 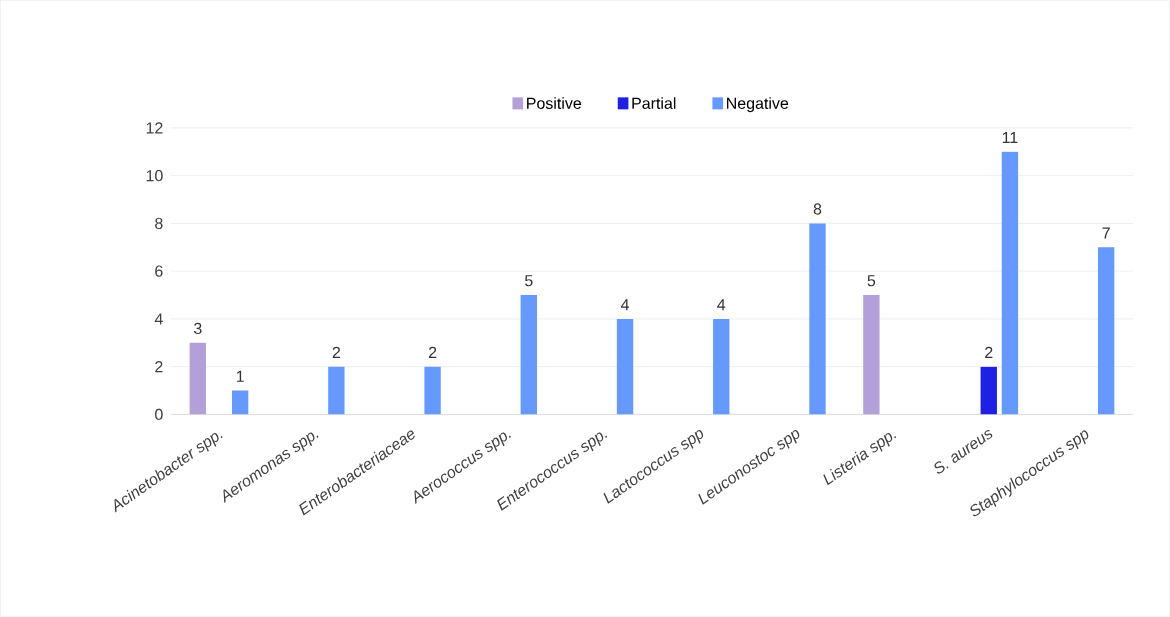 What do you see at coordinates (154, 128) in the screenshot?
I see `y-tick-label: 12` at bounding box center [154, 128].